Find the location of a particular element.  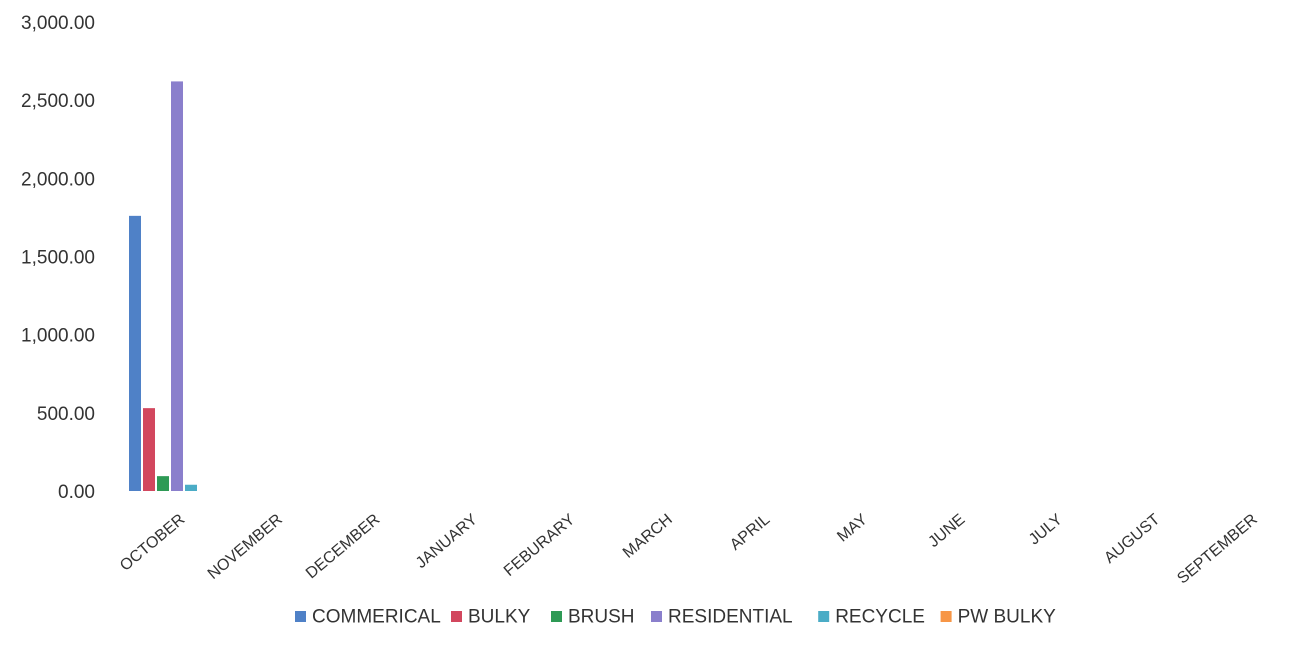

x-tick-label: DECEMBER is located at coordinates (343, 546).